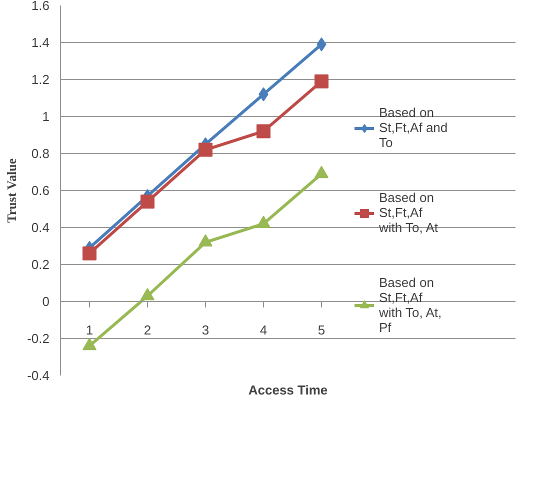 This screenshot has width=536, height=486. What do you see at coordinates (40, 42) in the screenshot?
I see `y-tick-label: 1.4` at bounding box center [40, 42].